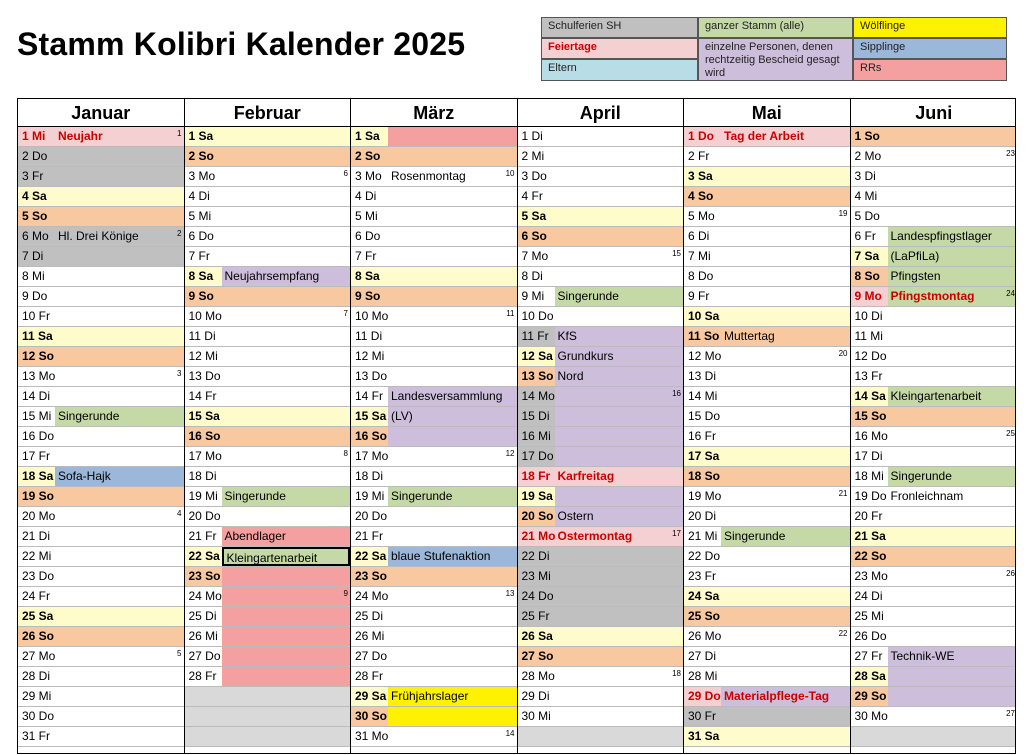 The width and height of the screenshot is (1032, 755). Describe the element at coordinates (36, 276) in the screenshot. I see `day-number: 8 Mi` at that location.